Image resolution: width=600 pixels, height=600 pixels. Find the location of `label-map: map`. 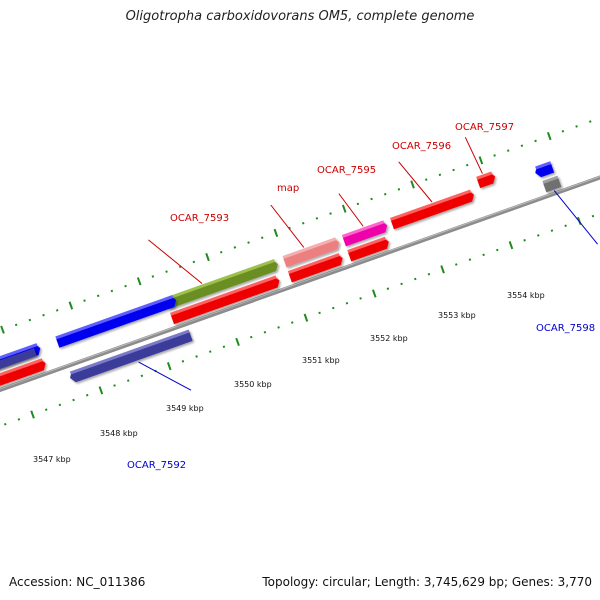

label-map: map is located at coordinates (288, 188).